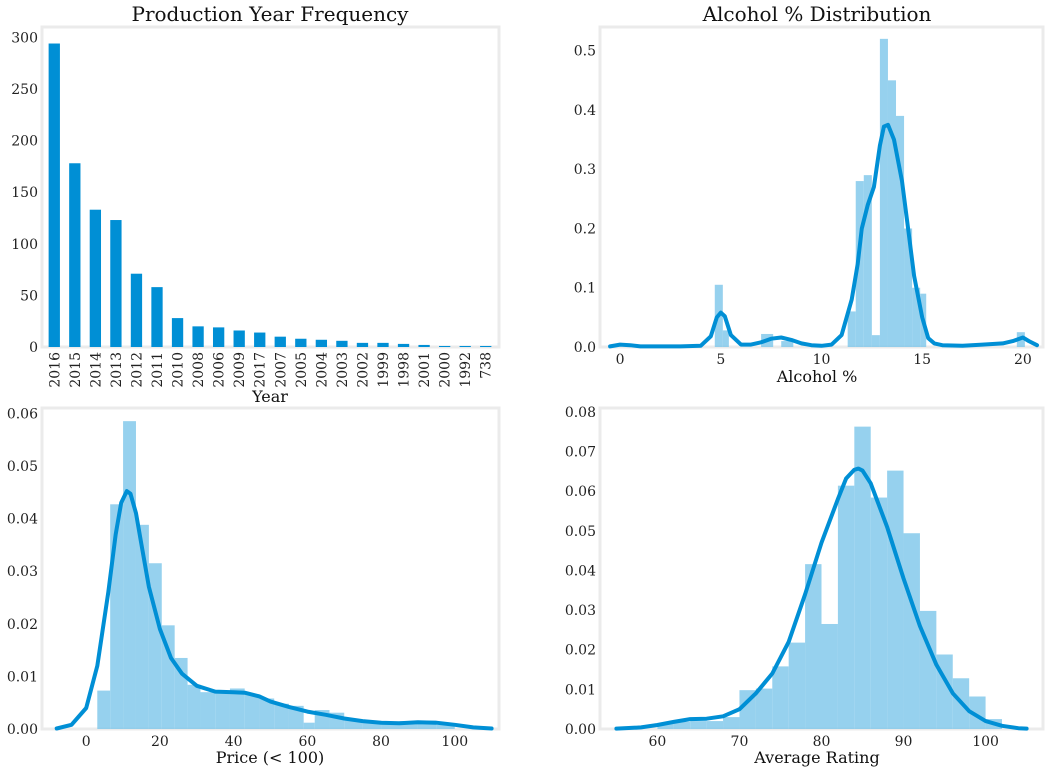 Image resolution: width=1051 pixels, height=773 pixels. What do you see at coordinates (270, 757) in the screenshot?
I see `x-axis-label: Price (< 100)` at bounding box center [270, 757].